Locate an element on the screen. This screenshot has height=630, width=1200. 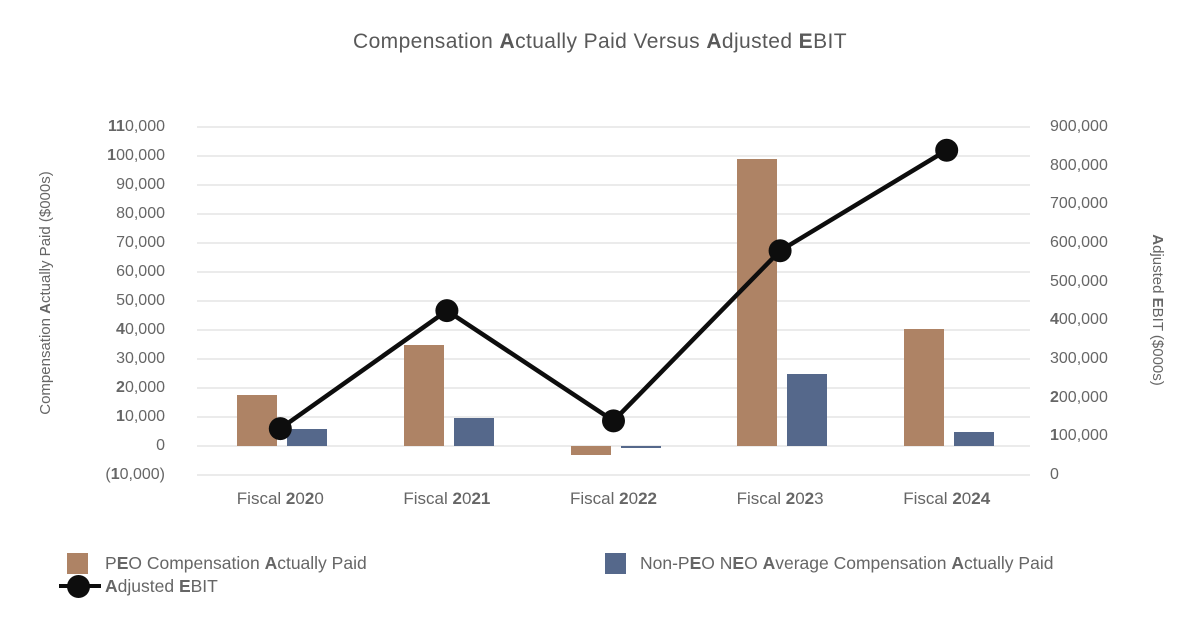
x-axis-category-label: Fiscal 2024 is located at coordinates (947, 498).